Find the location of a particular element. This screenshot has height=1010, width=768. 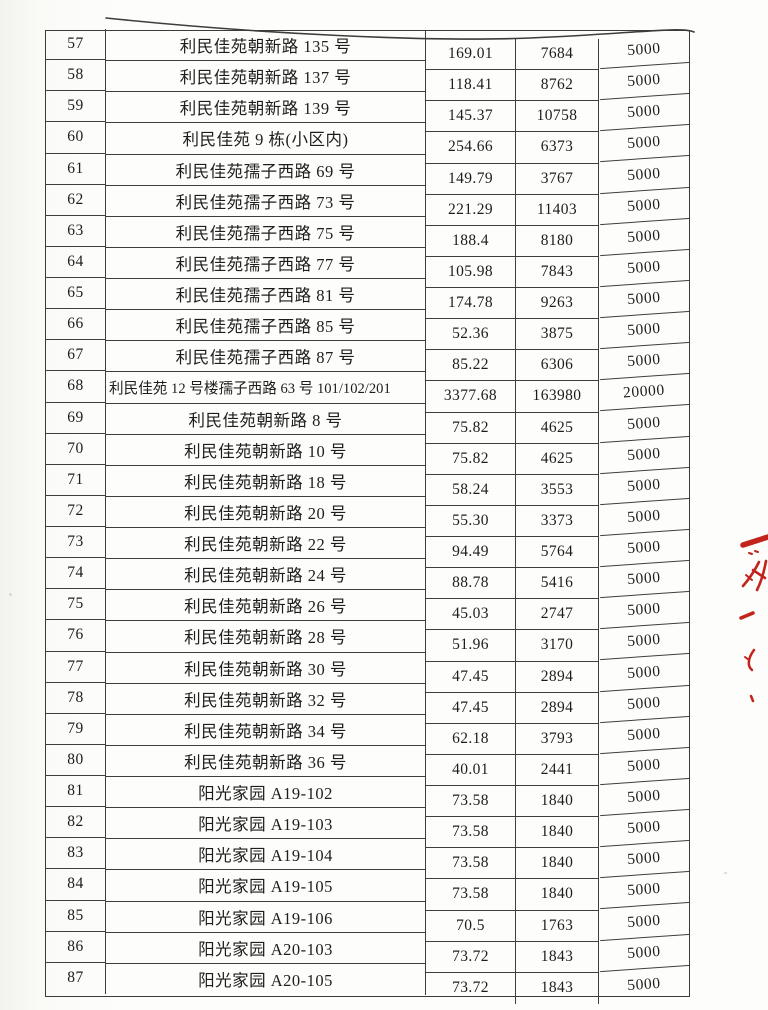

cell-area: 62.18 is located at coordinates (471, 739).